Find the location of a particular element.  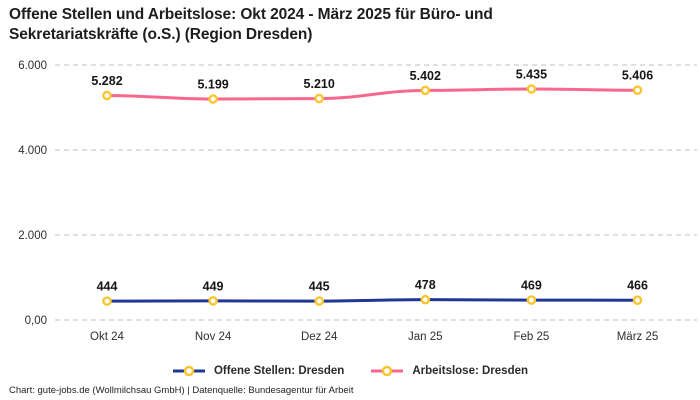

data-point-label: 449 is located at coordinates (213, 286).